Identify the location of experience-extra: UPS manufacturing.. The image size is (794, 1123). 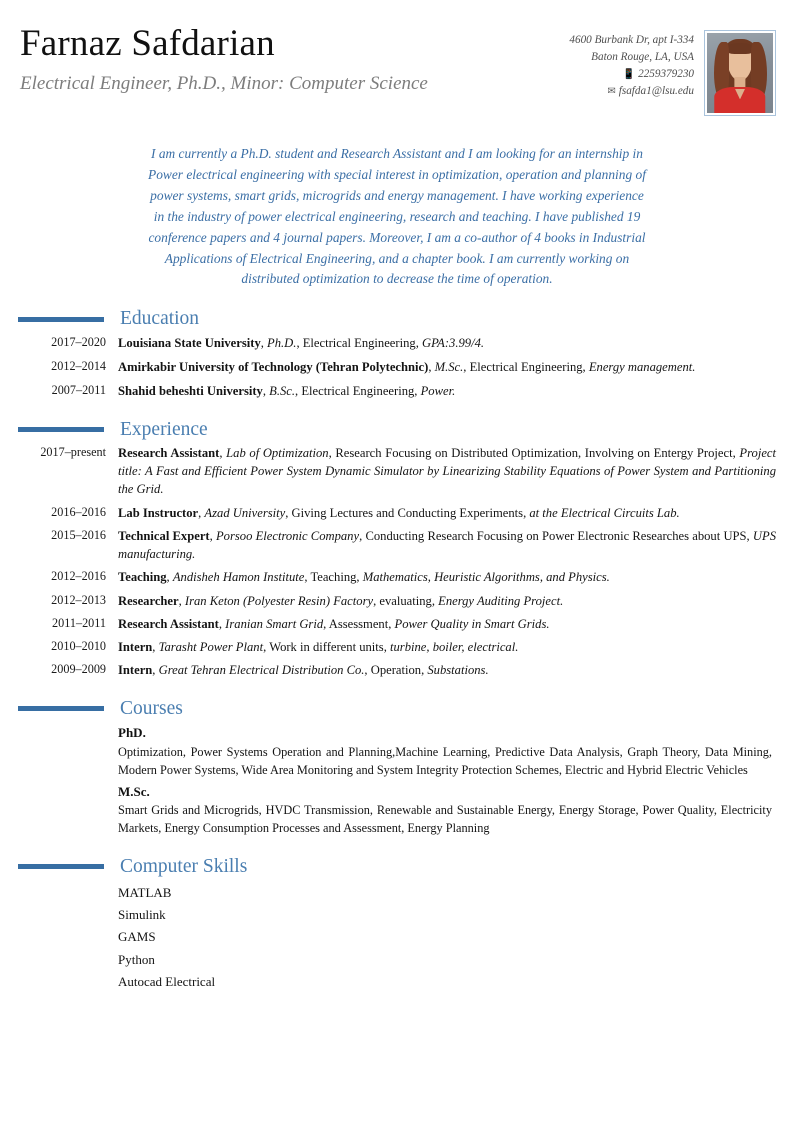
(447, 545).